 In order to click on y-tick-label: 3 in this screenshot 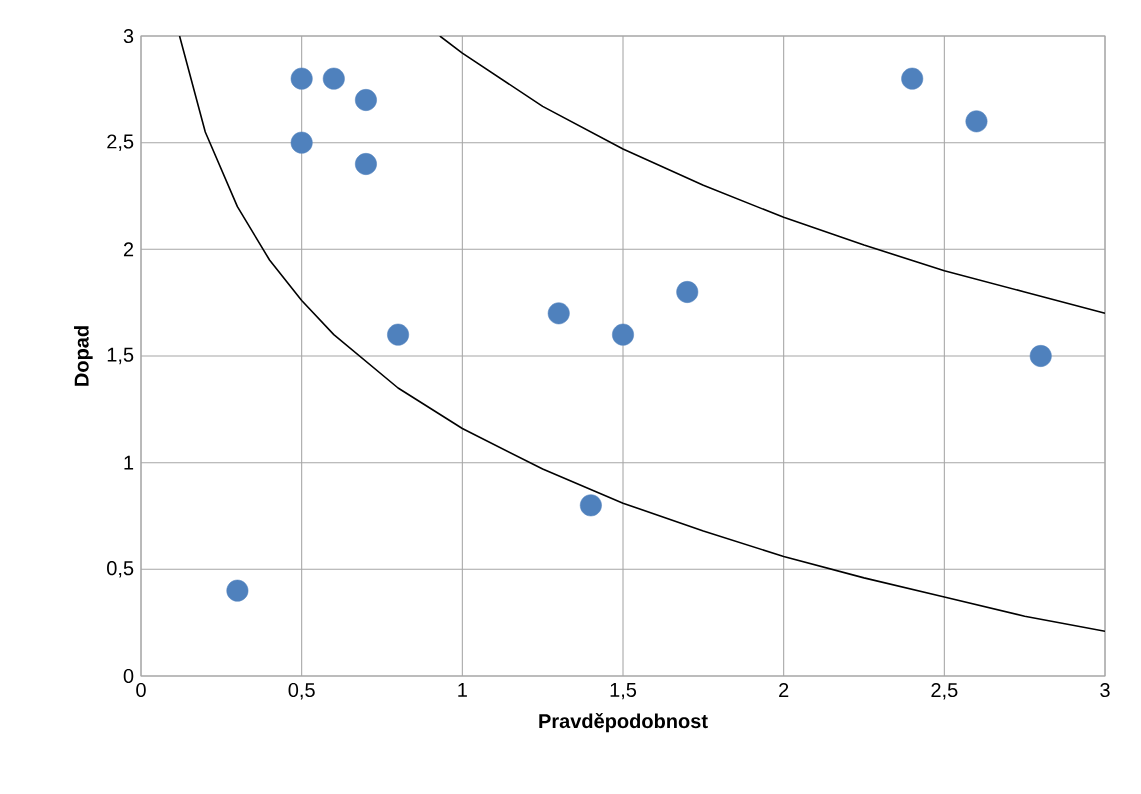, I will do `click(128, 36)`.